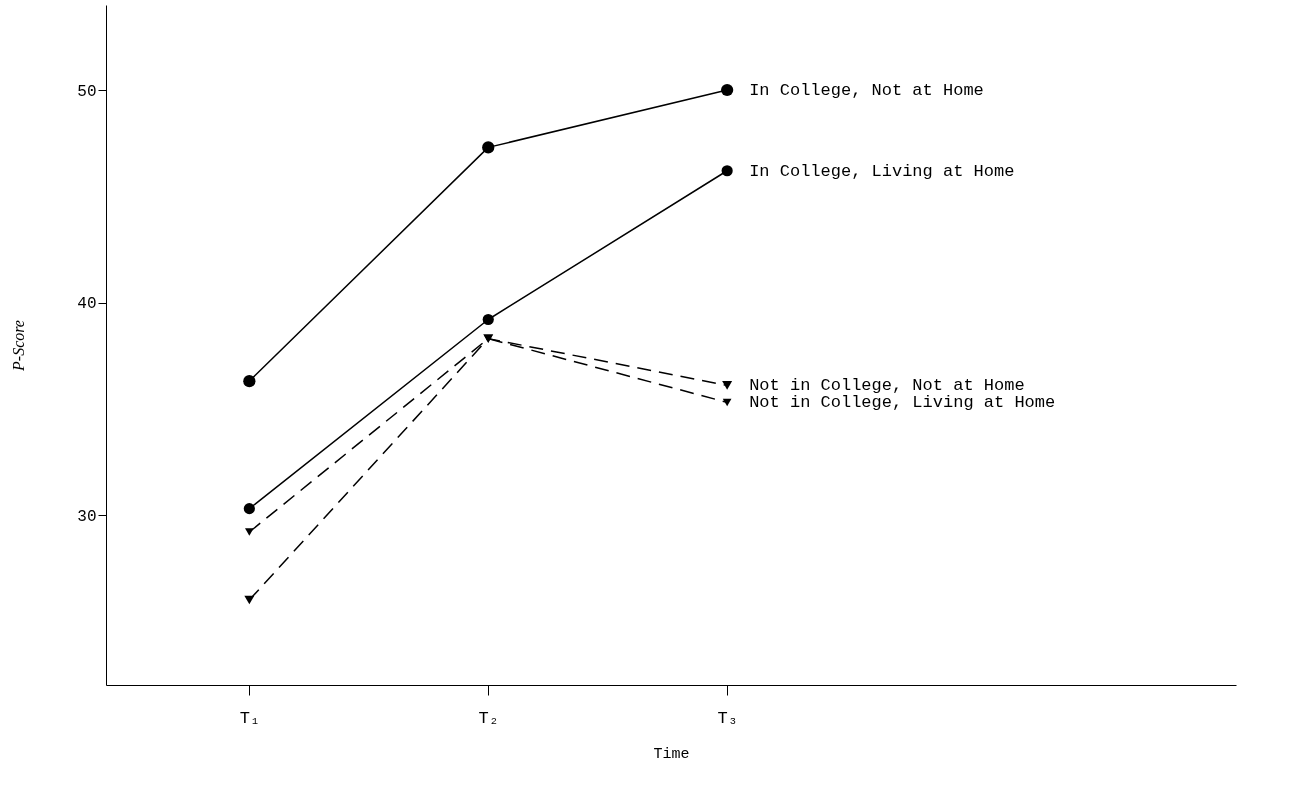  Describe the element at coordinates (87, 304) in the screenshot. I see `y-tick-label: 40` at that location.